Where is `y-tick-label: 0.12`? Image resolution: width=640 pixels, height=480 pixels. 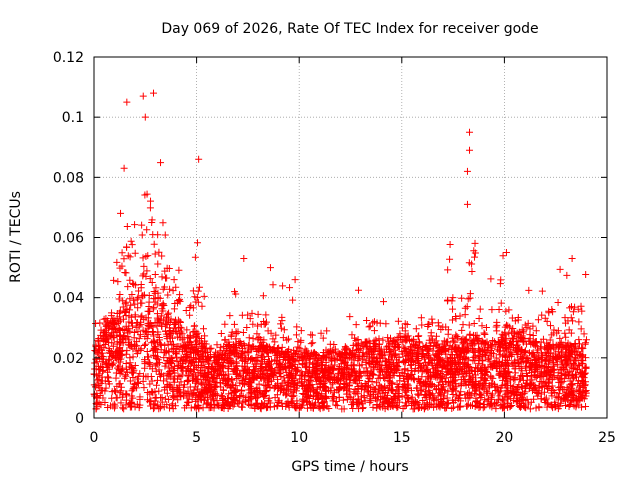 y-tick-label: 0.12 is located at coordinates (68, 58).